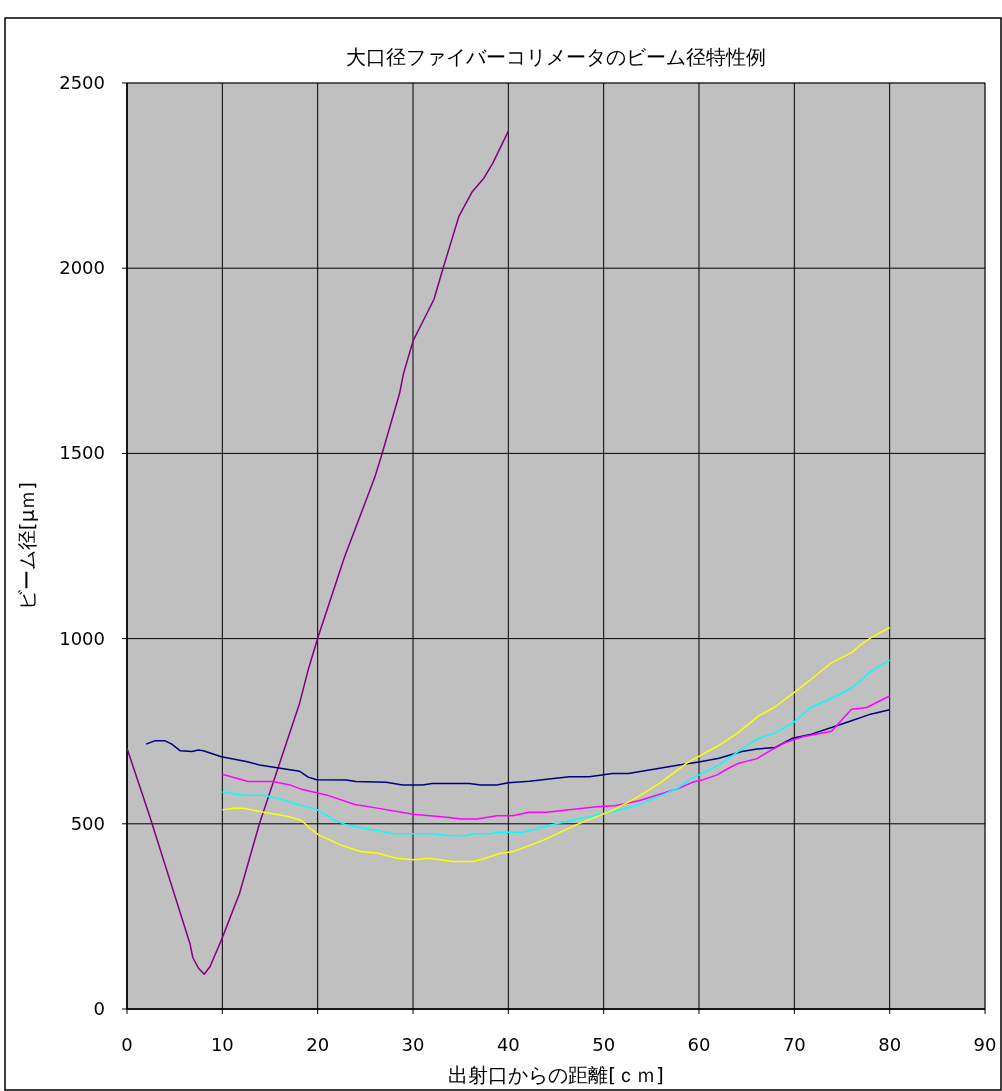 The width and height of the screenshot is (1002, 1091). What do you see at coordinates (82, 638) in the screenshot?
I see `y-tick-label: 1000` at bounding box center [82, 638].